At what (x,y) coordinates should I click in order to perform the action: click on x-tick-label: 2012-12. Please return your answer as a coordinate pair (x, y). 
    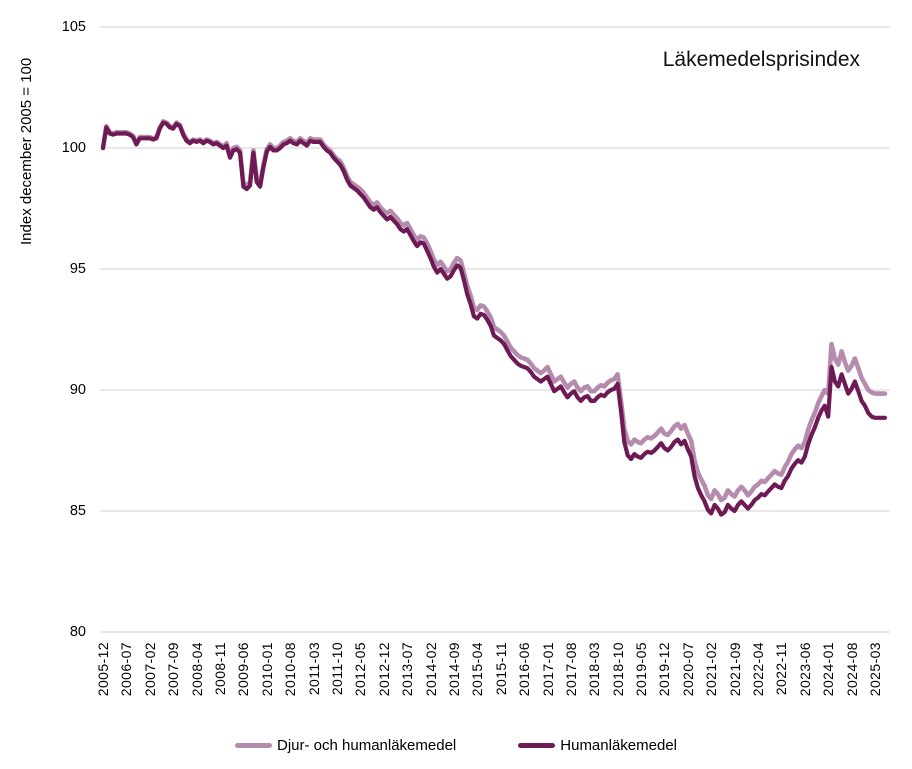
    Looking at the image, I should click on (383, 669).